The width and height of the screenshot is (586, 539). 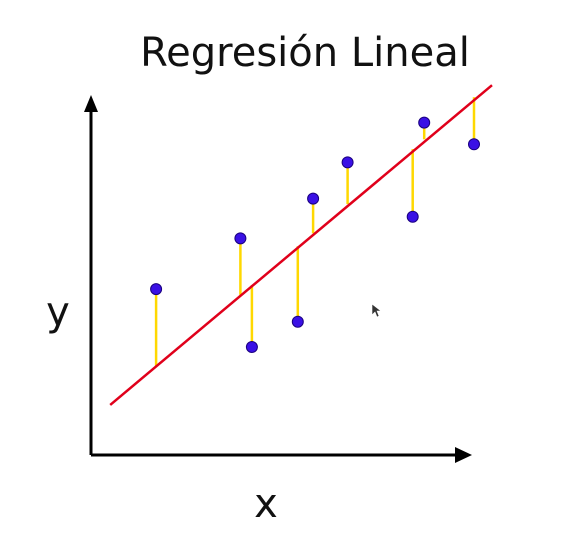 I want to click on x-axis-arrowhead, so click(x=463, y=455).